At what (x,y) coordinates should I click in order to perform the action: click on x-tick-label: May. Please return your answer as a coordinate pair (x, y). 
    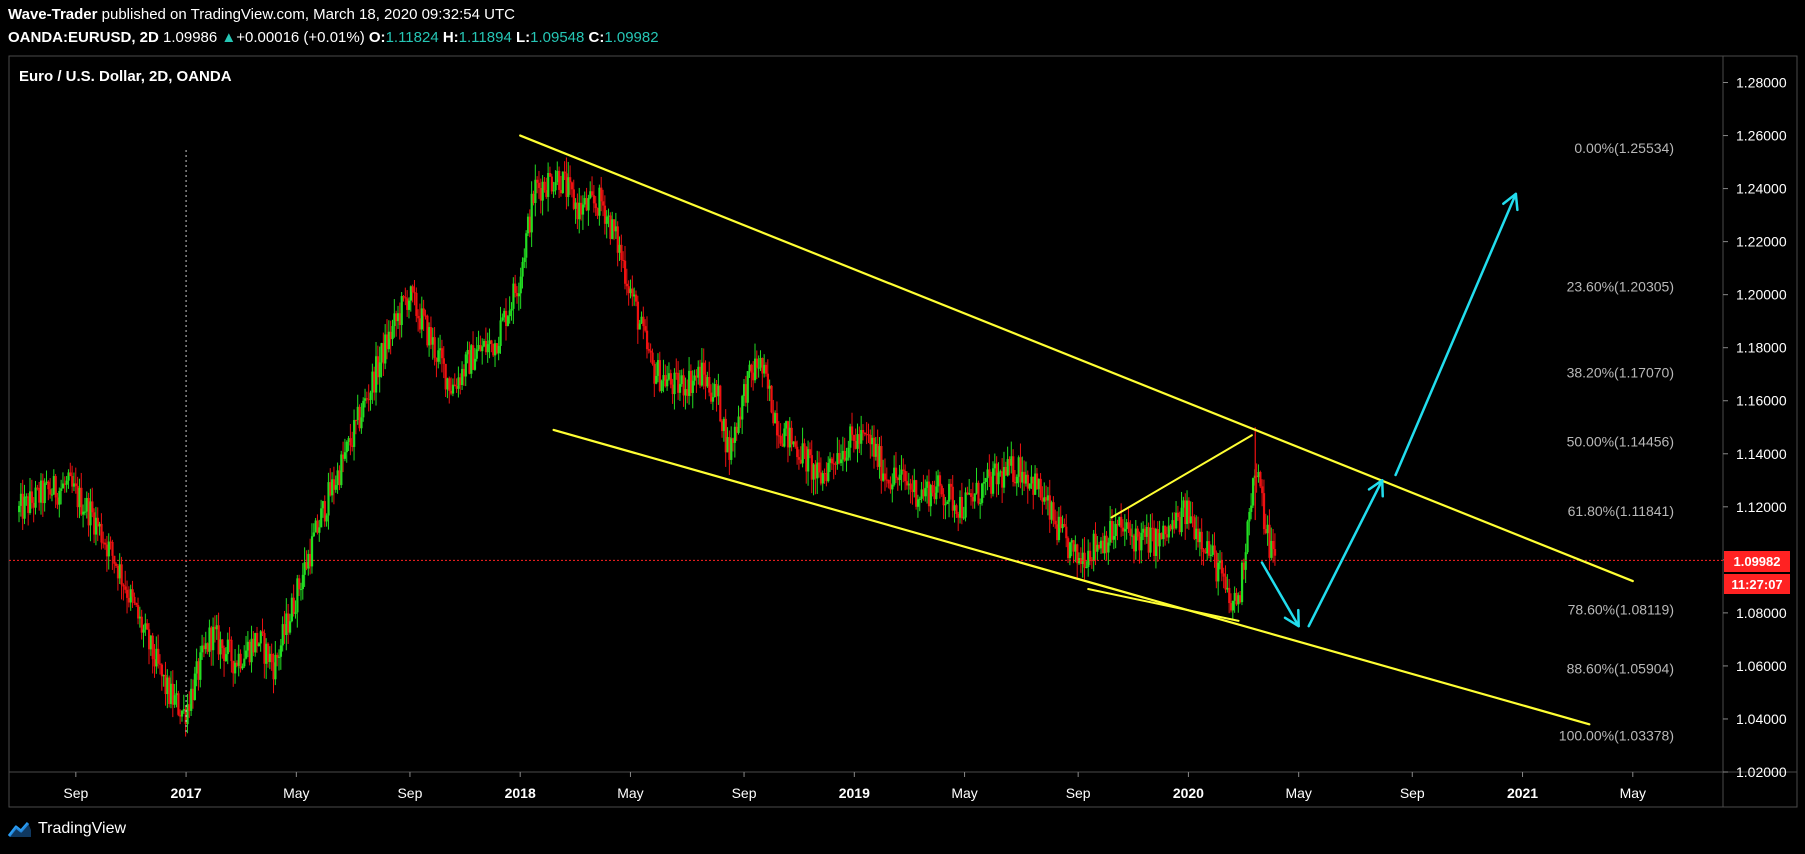
    Looking at the image, I should click on (1298, 793).